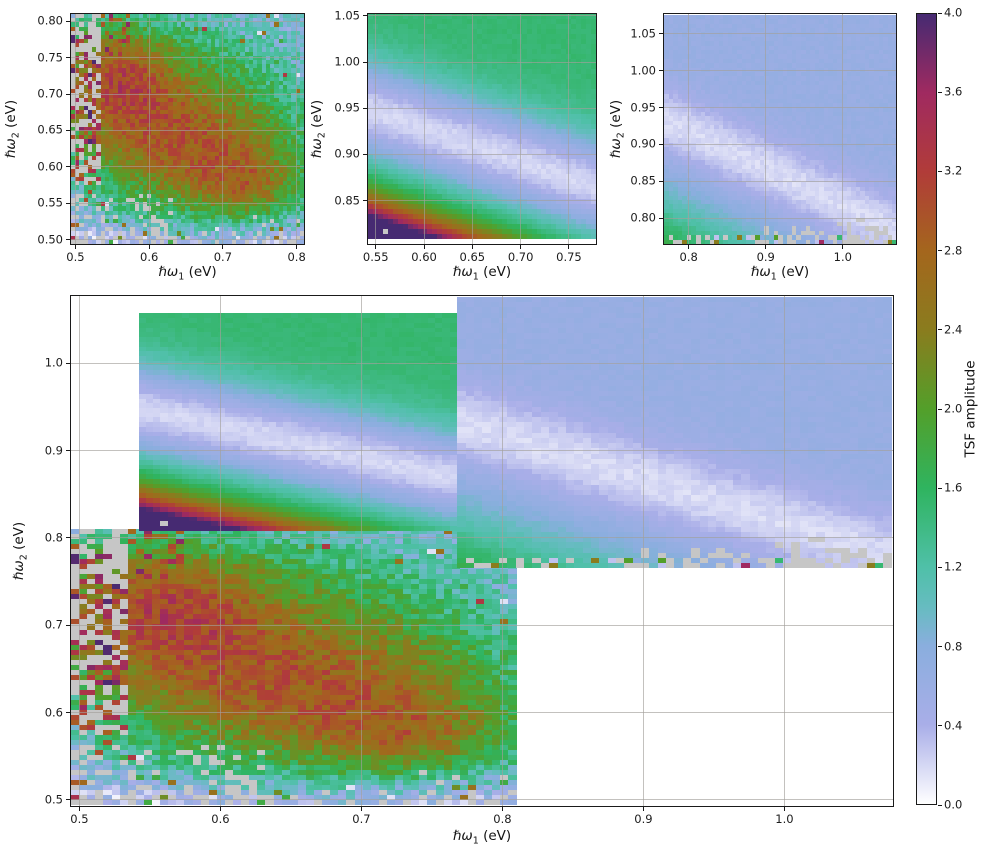  What do you see at coordinates (50, 56) in the screenshot?
I see `y-tick-label: 0.75` at bounding box center [50, 56].